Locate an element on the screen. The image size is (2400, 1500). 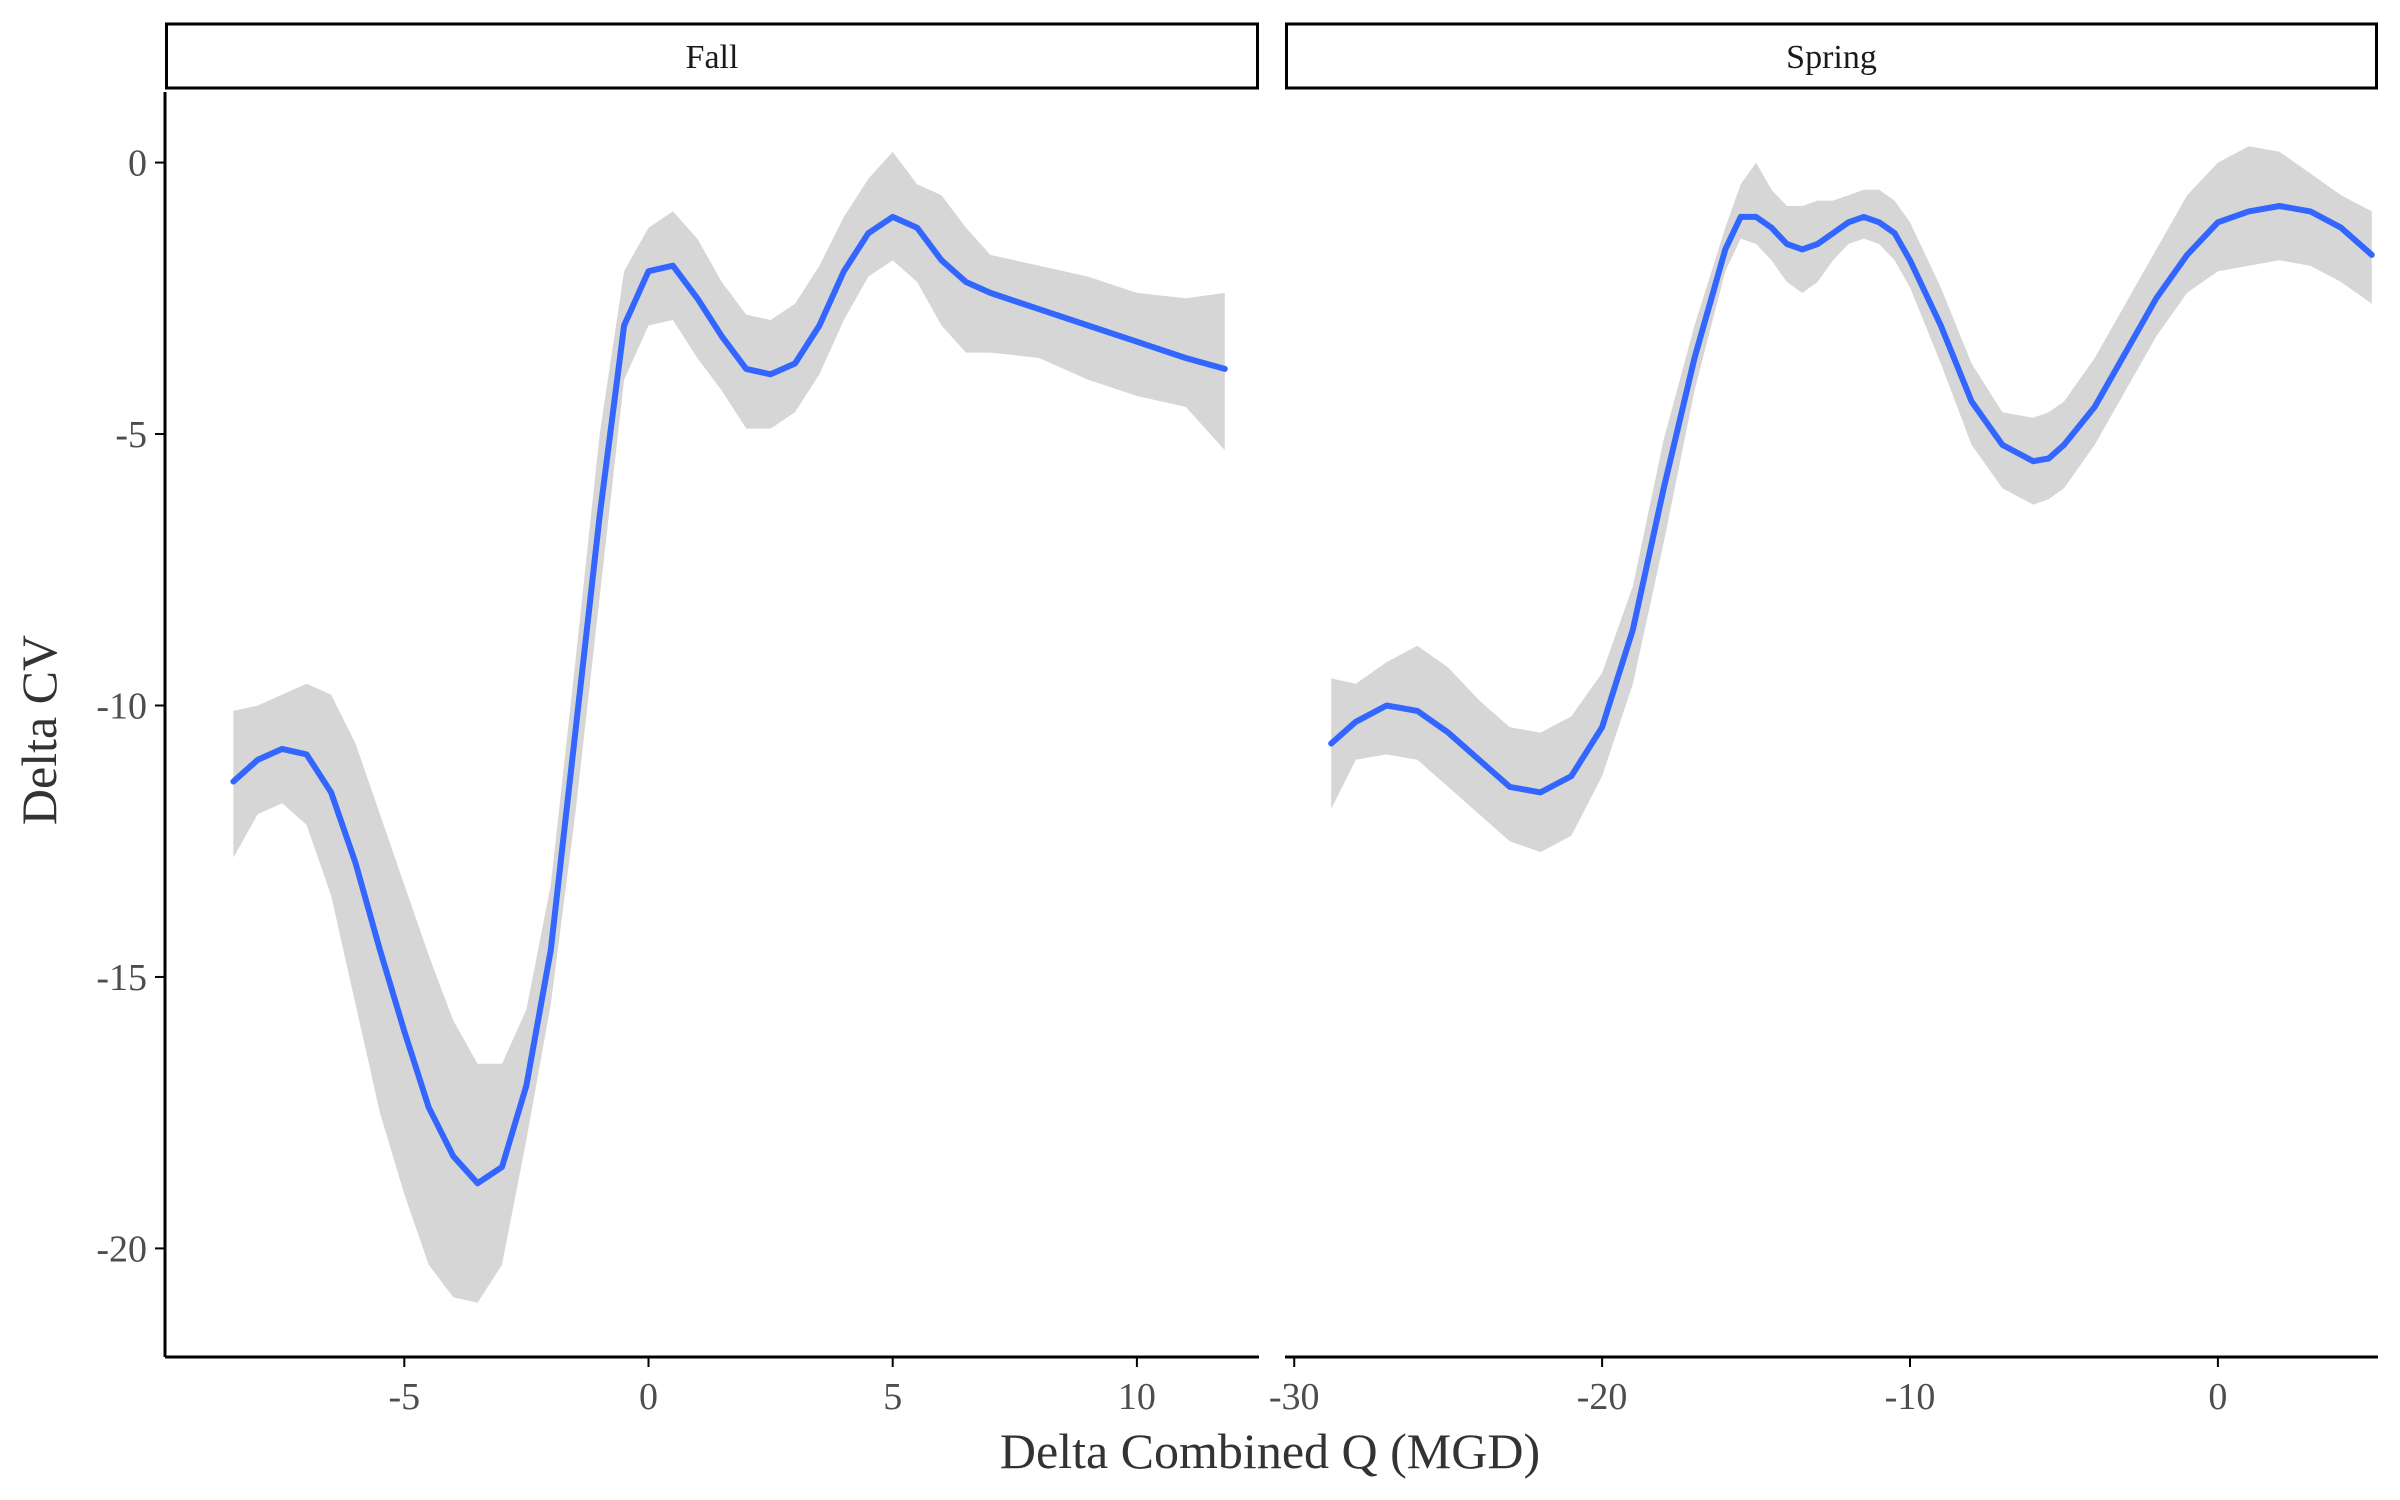
x-tick-label: -20 is located at coordinates (1602, 1397).